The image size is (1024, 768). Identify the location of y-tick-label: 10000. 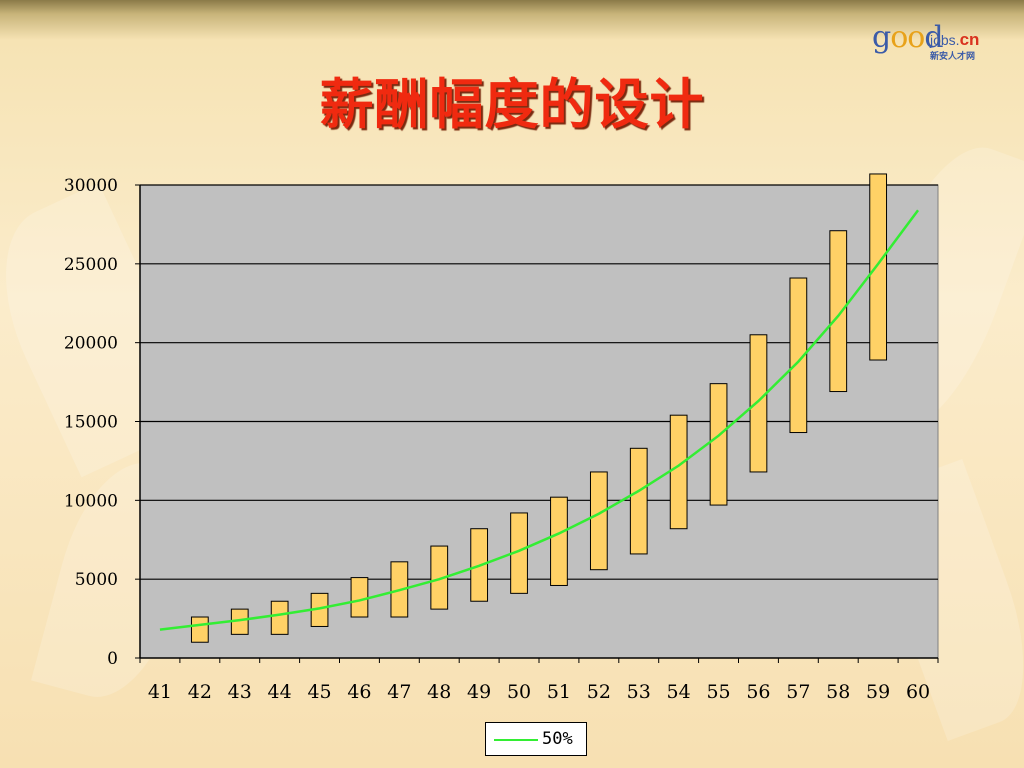
(91, 501).